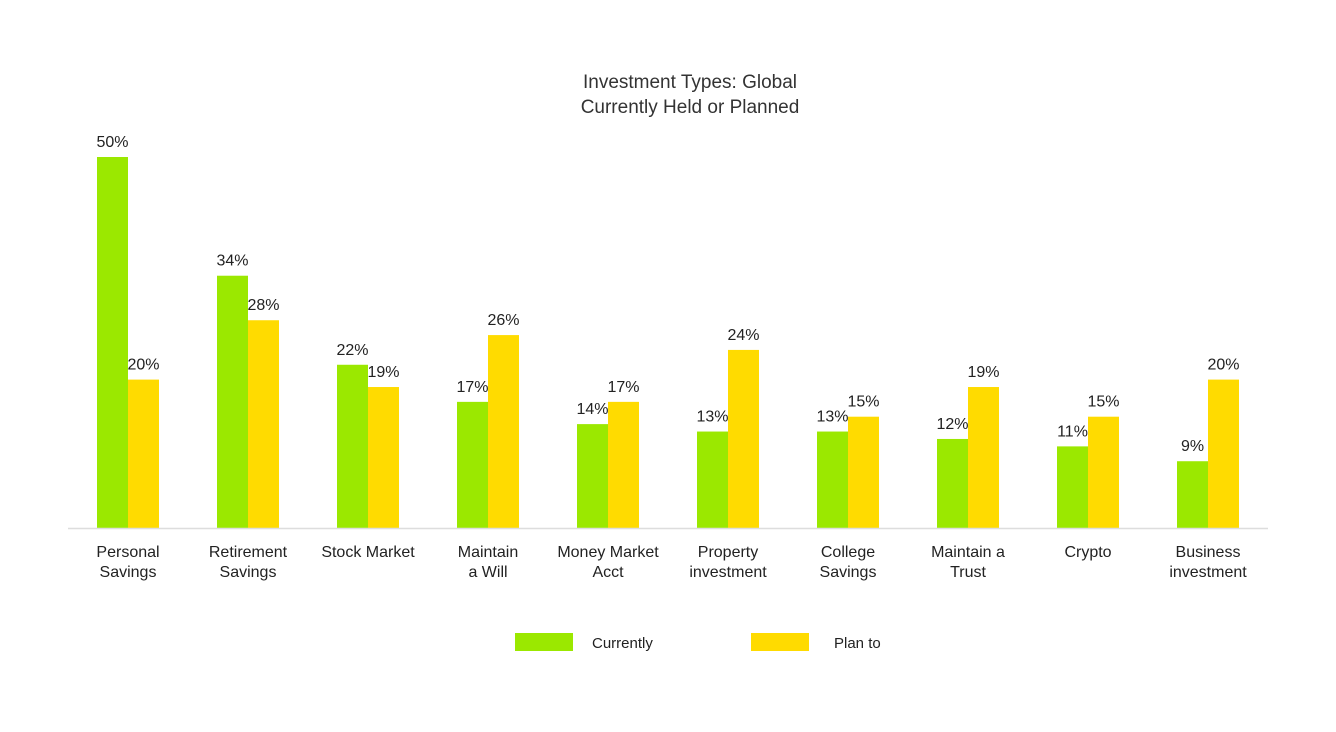 The width and height of the screenshot is (1336, 732). Describe the element at coordinates (728, 552) in the screenshot. I see `category-label: Property` at that location.